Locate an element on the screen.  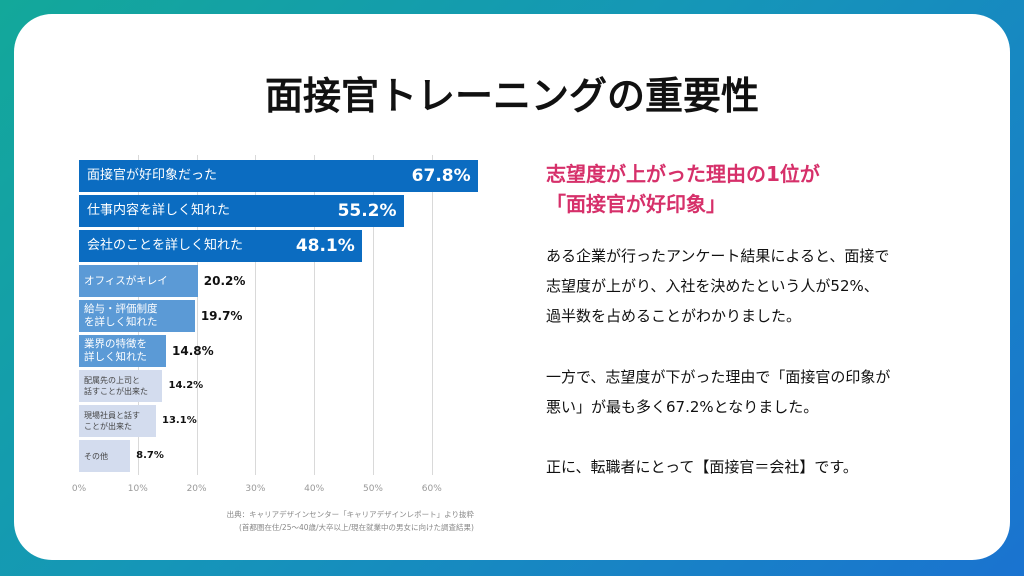
bar-value-label: 8.7% is located at coordinates (150, 455).